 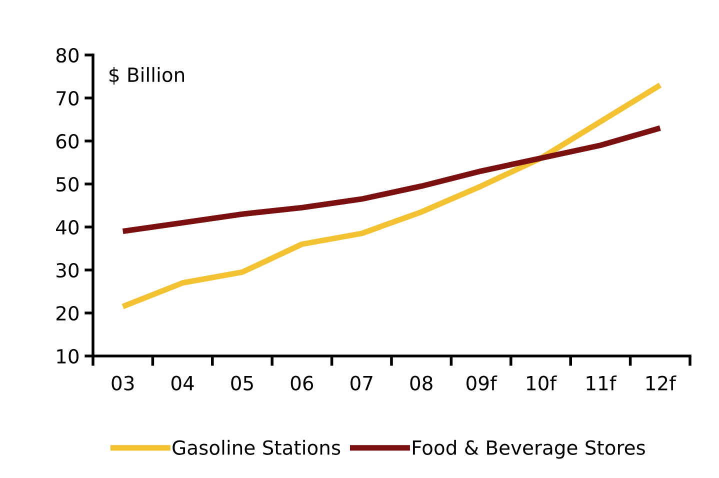 What do you see at coordinates (67, 184) in the screenshot?
I see `y-tick-label: 50` at bounding box center [67, 184].